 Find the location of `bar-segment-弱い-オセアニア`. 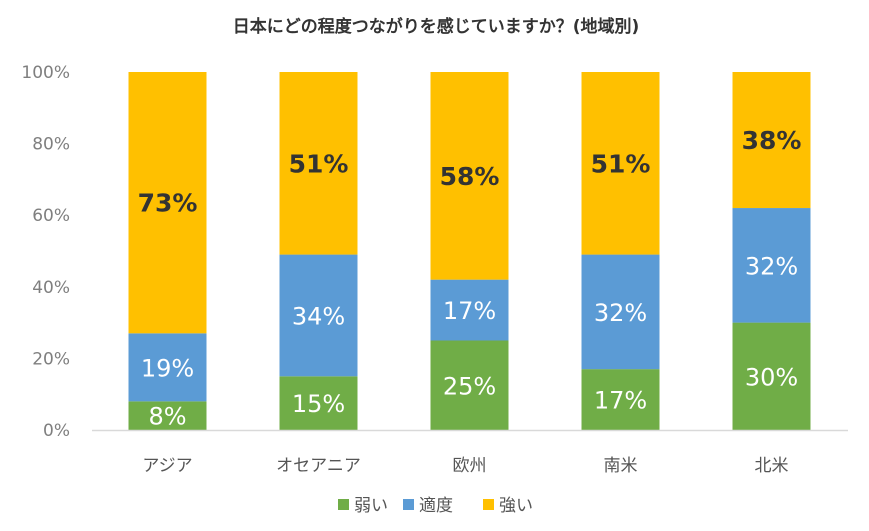

bar-segment-弱い-オセアニア is located at coordinates (318, 403).